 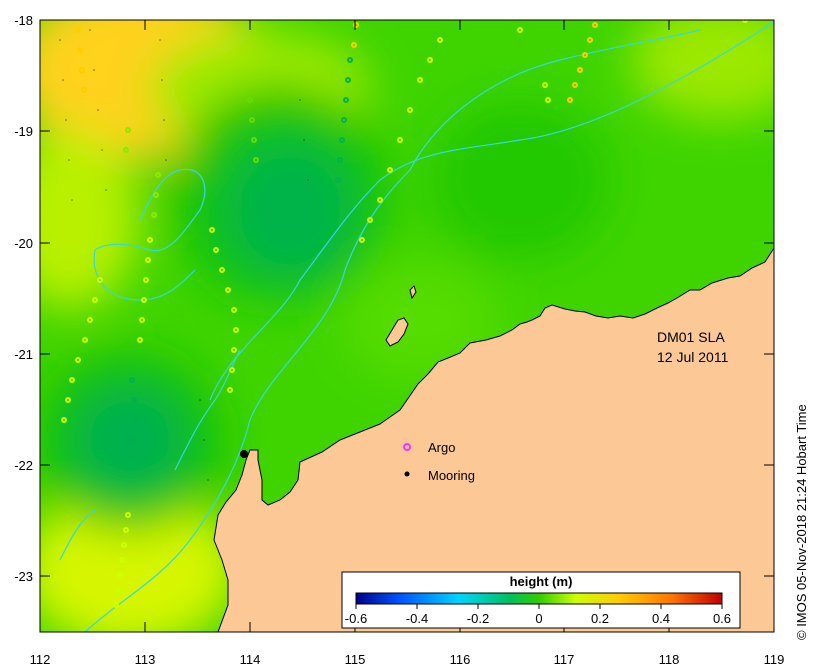 What do you see at coordinates (774, 659) in the screenshot?
I see `x-tick-label: 119` at bounding box center [774, 659].